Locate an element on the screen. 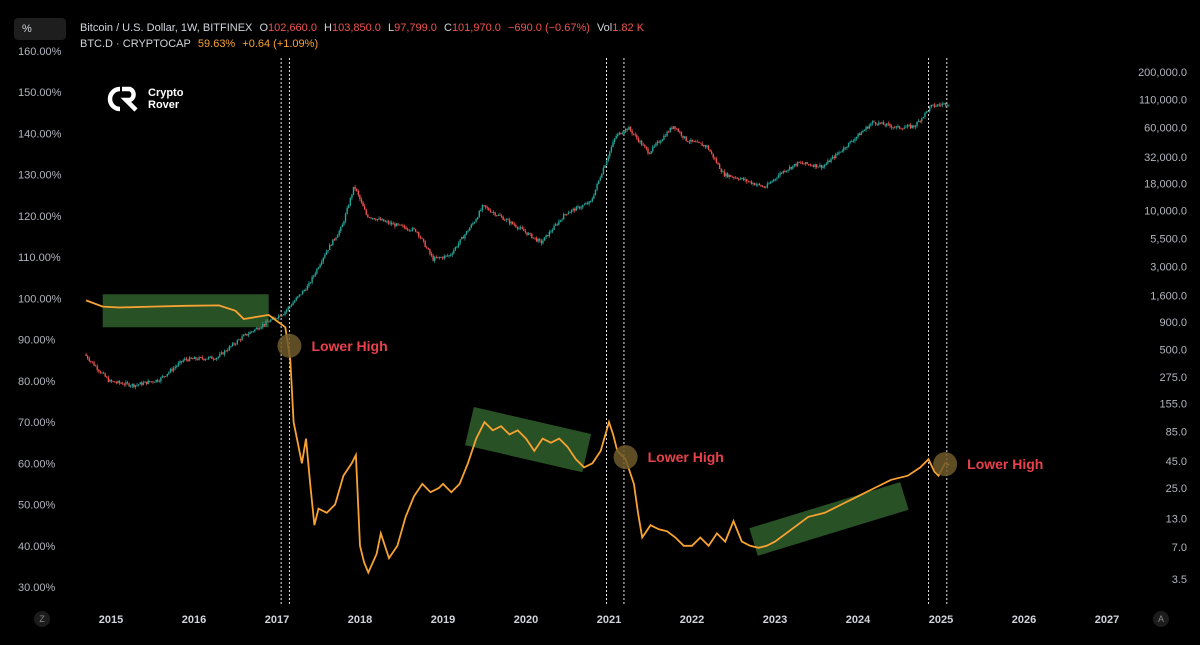 The height and width of the screenshot is (645, 1200). right-axis-tick: 275.0 is located at coordinates (1173, 378).